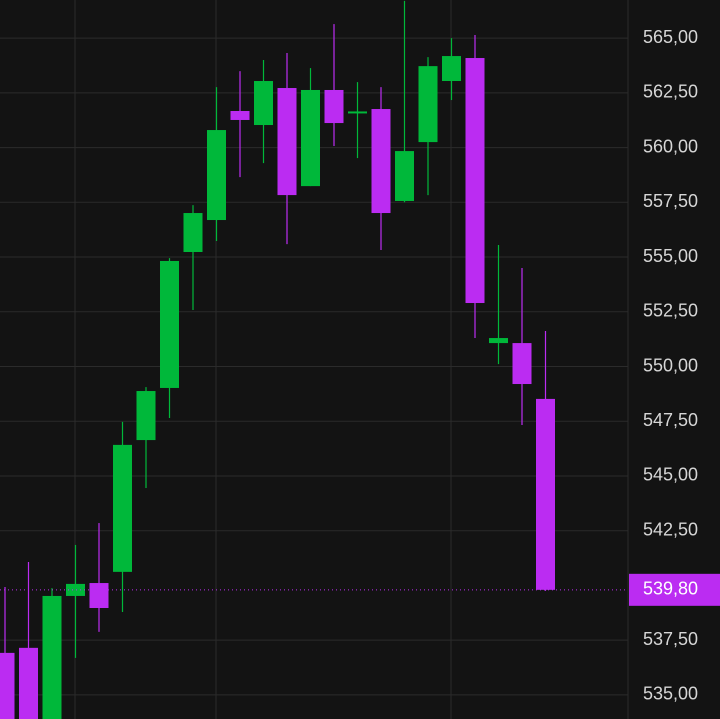 The width and height of the screenshot is (720, 719). What do you see at coordinates (670, 256) in the screenshot?
I see `y-tick-label: 555,00` at bounding box center [670, 256].